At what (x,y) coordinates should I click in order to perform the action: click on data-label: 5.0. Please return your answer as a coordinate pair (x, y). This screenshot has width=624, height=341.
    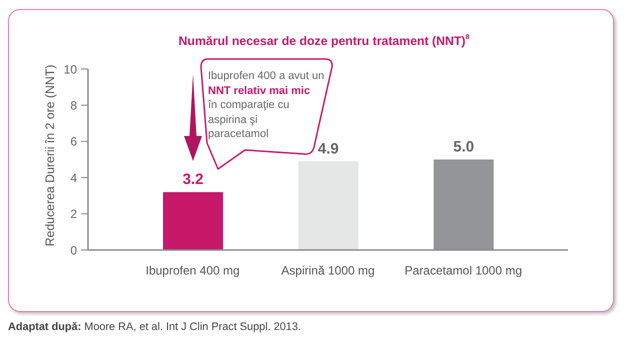
    Looking at the image, I should click on (463, 147).